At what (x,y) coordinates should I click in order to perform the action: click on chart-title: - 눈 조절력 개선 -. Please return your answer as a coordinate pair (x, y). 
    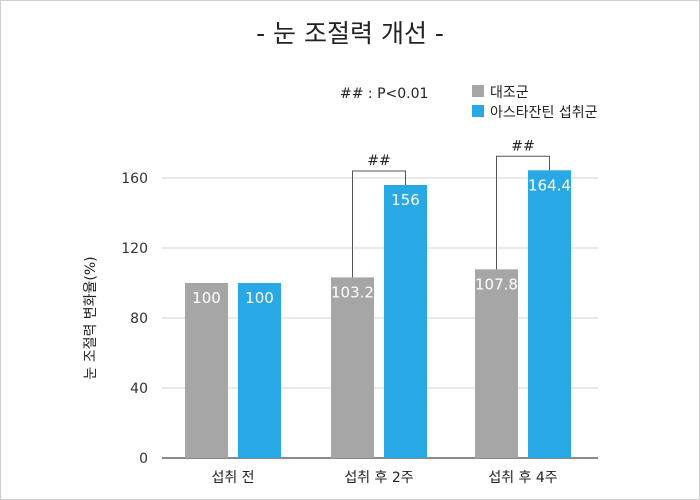
    Looking at the image, I should click on (350, 33).